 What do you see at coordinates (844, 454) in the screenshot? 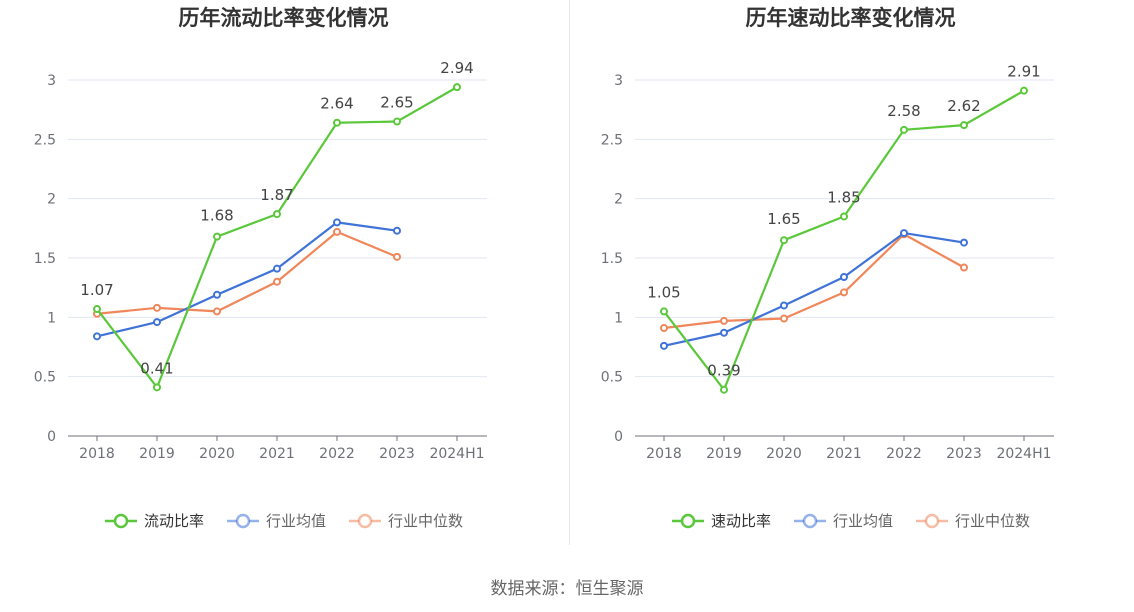
I see `x-tick-label: 2021` at bounding box center [844, 454].